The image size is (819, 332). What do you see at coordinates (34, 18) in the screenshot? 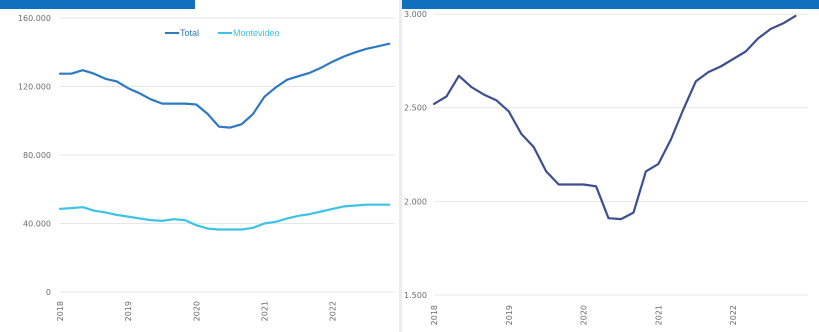
I see `left-chart-y-tick-label: 160.000` at bounding box center [34, 18].